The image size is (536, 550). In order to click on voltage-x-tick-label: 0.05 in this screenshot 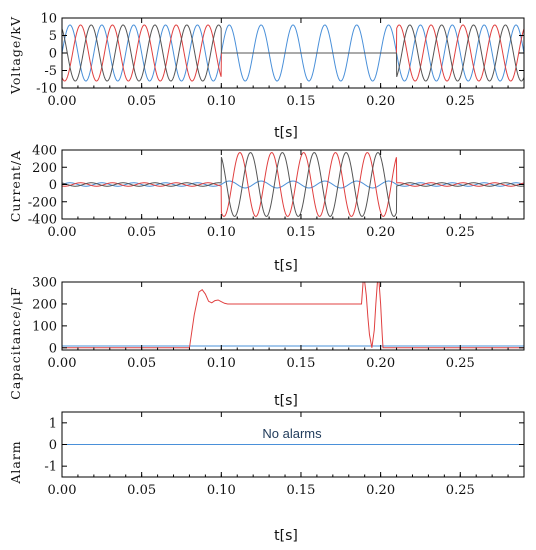, I will do `click(141, 101)`.